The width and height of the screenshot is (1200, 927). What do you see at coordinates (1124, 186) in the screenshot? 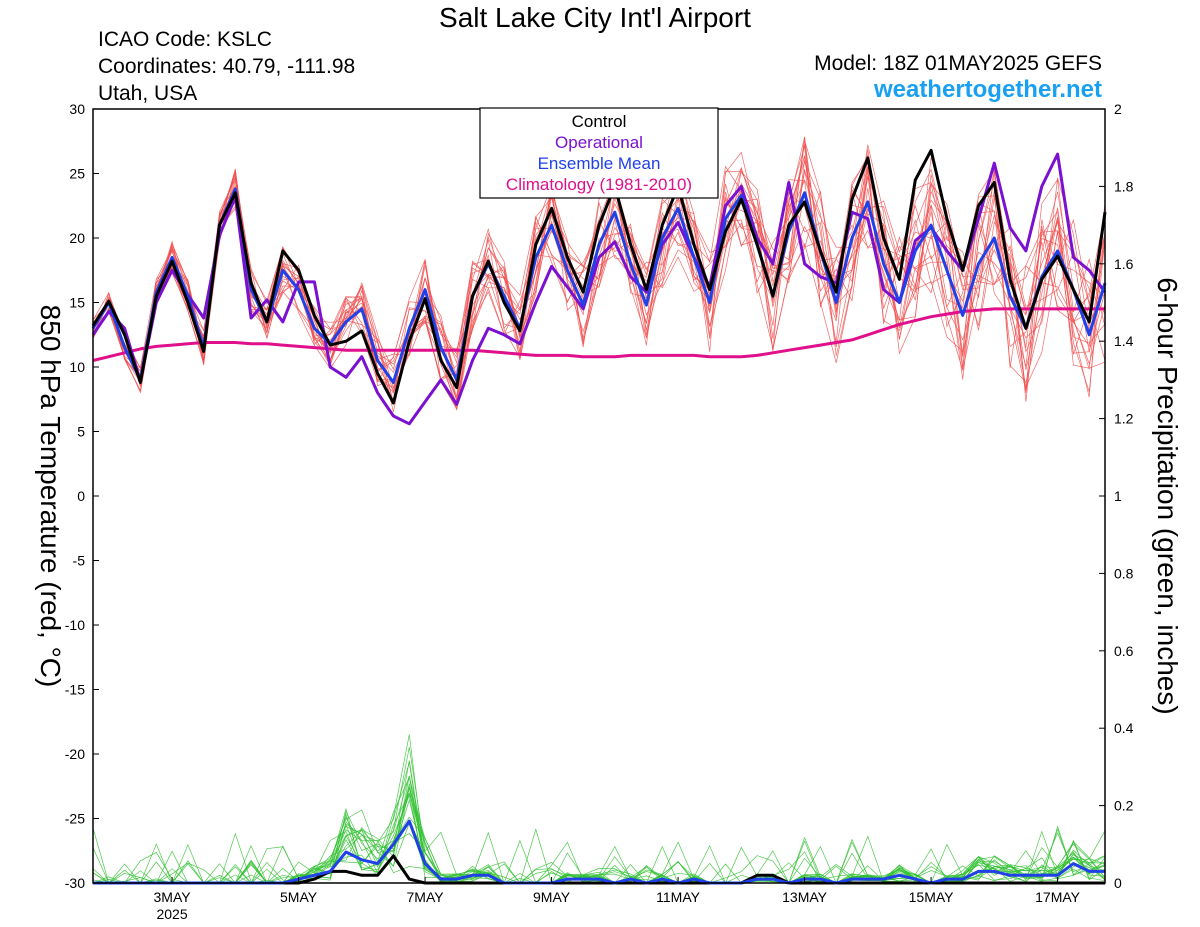
I see `right-tick-label: 1.8` at bounding box center [1124, 186].